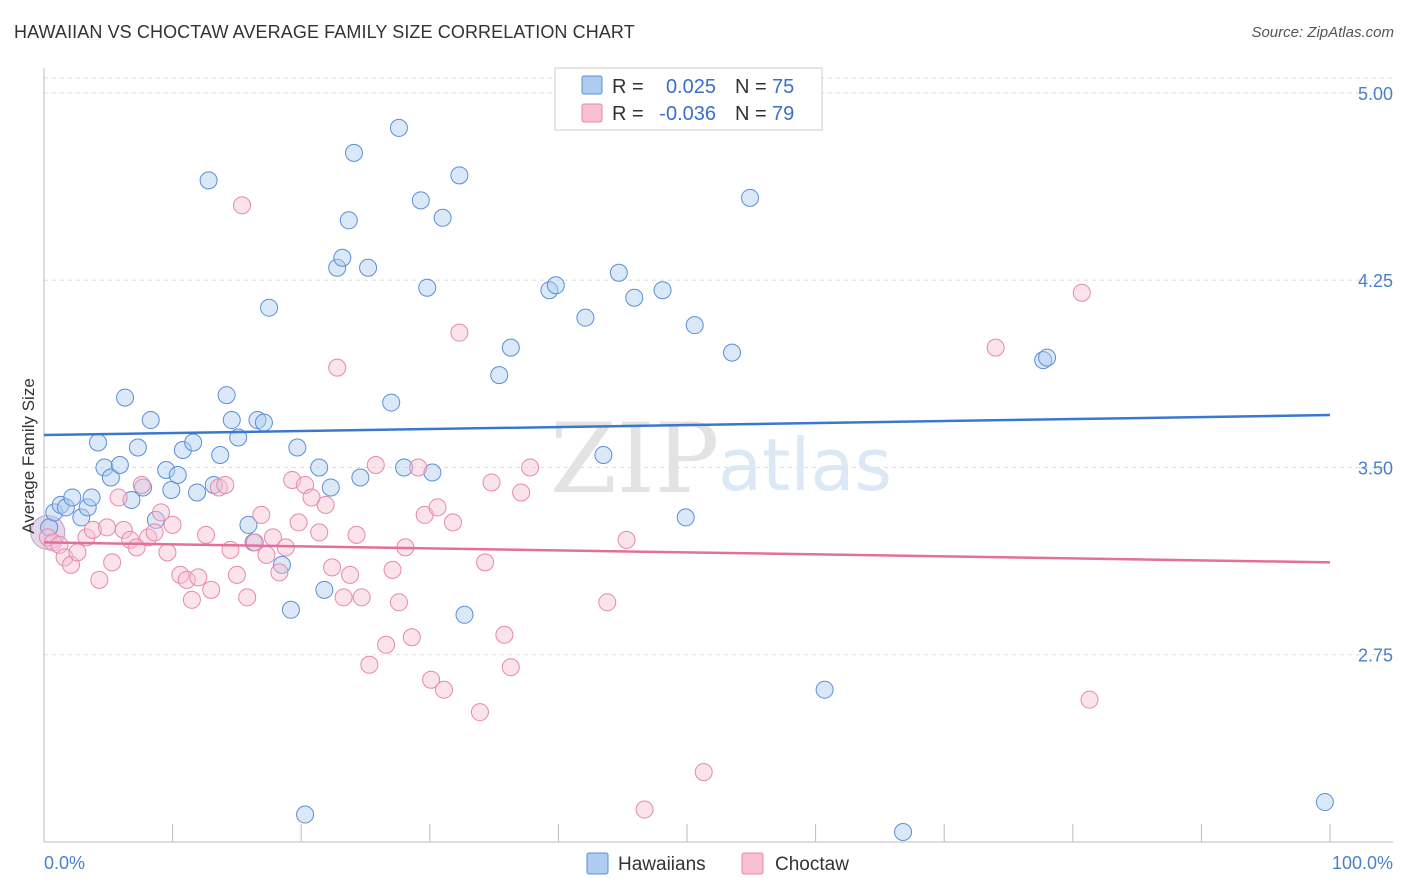  Describe the element at coordinates (783, 87) in the screenshot. I see `legend-n-value-hawaiians: 75` at that location.